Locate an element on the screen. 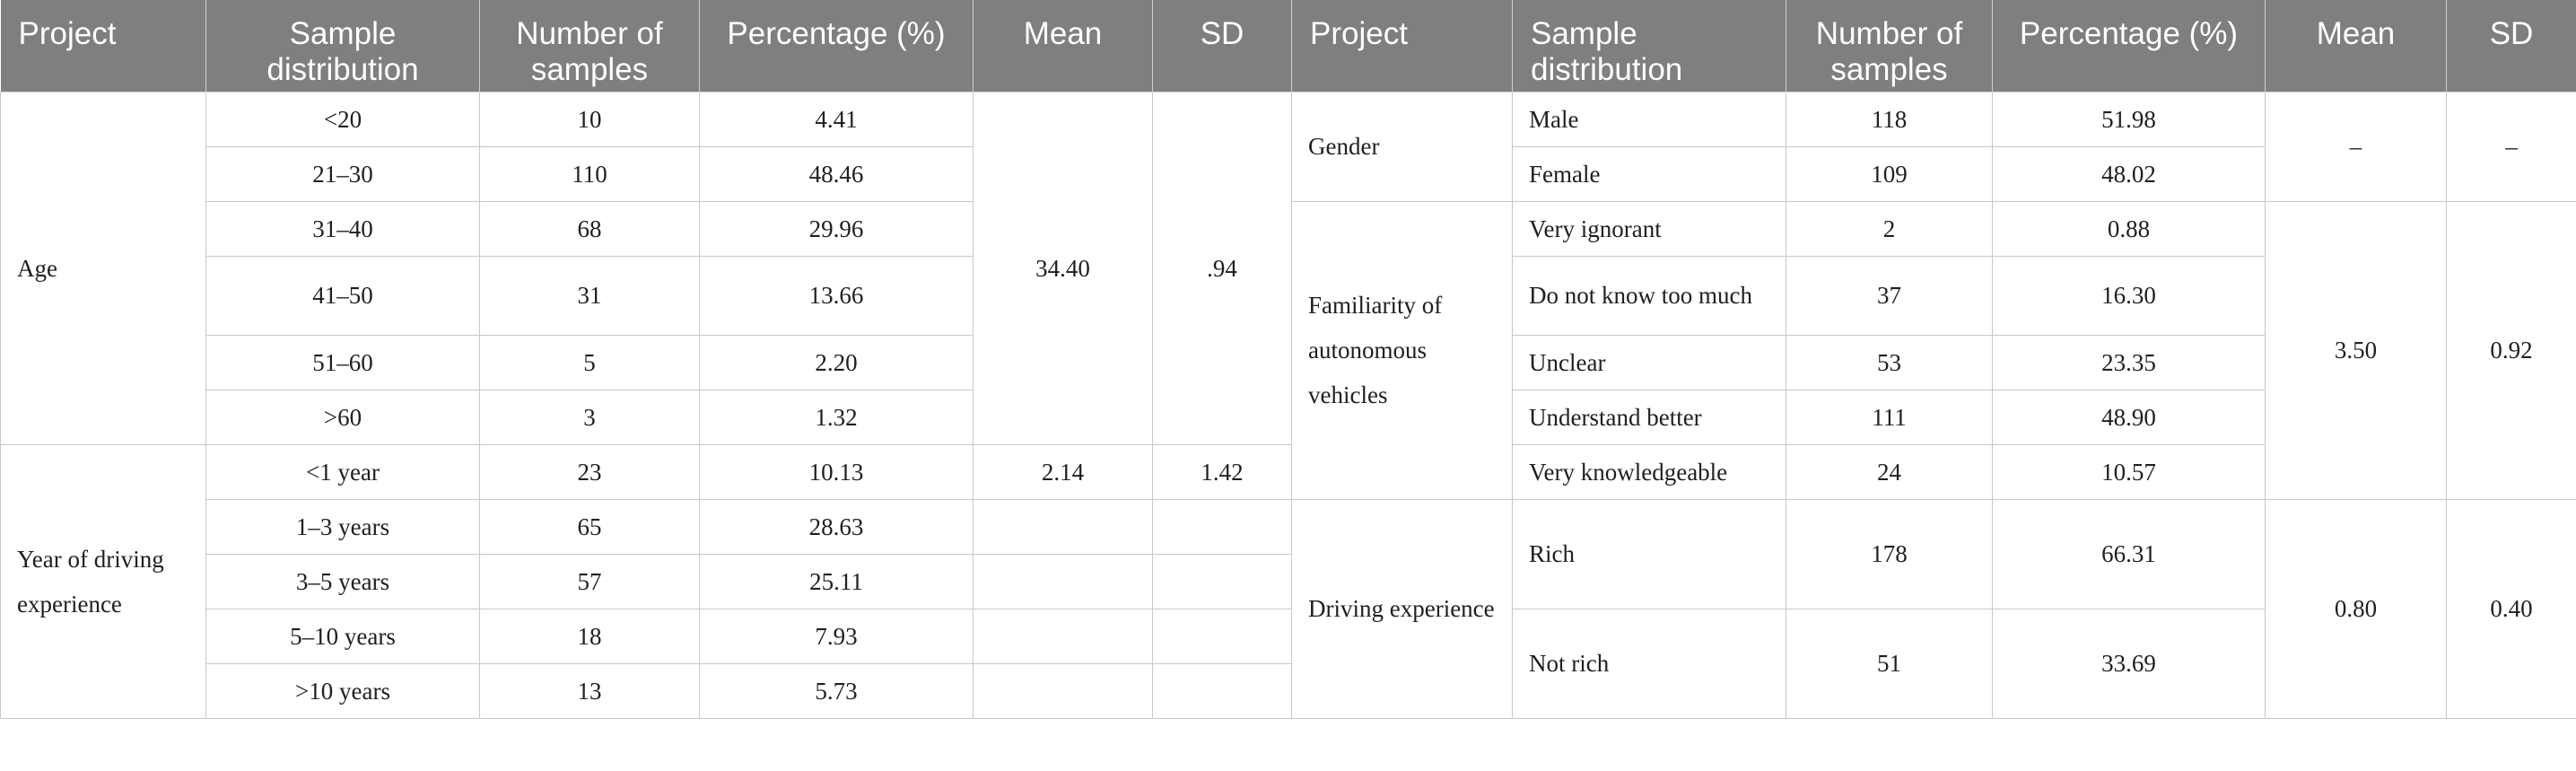 This screenshot has width=2576, height=771. samples-cell: 118 is located at coordinates (1889, 119).